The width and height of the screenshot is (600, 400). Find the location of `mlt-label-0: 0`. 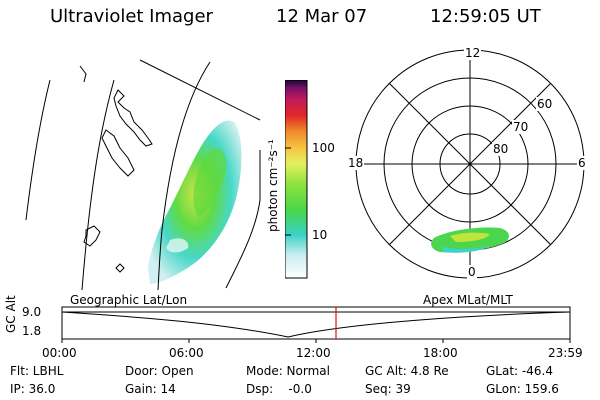

mlt-label-0: 0 is located at coordinates (472, 272).